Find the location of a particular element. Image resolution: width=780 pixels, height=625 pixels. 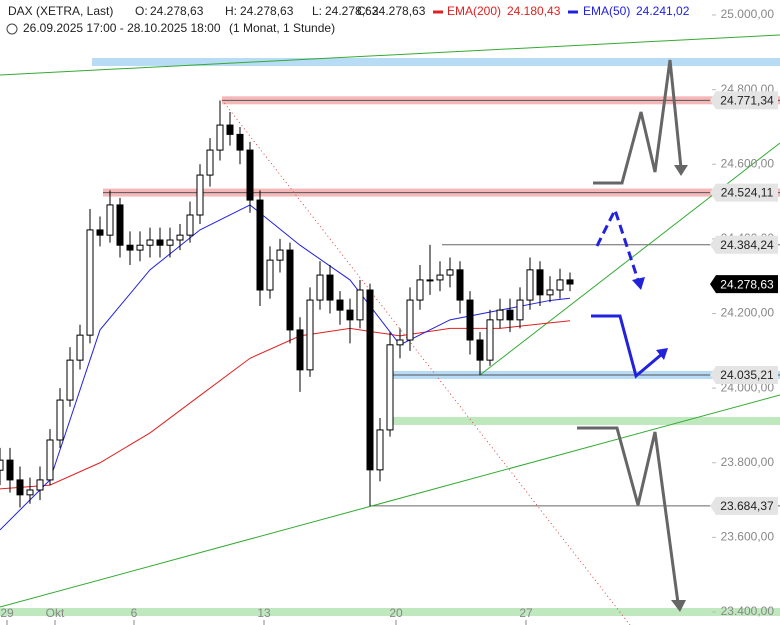

ohlc-label: H: is located at coordinates (231, 11).